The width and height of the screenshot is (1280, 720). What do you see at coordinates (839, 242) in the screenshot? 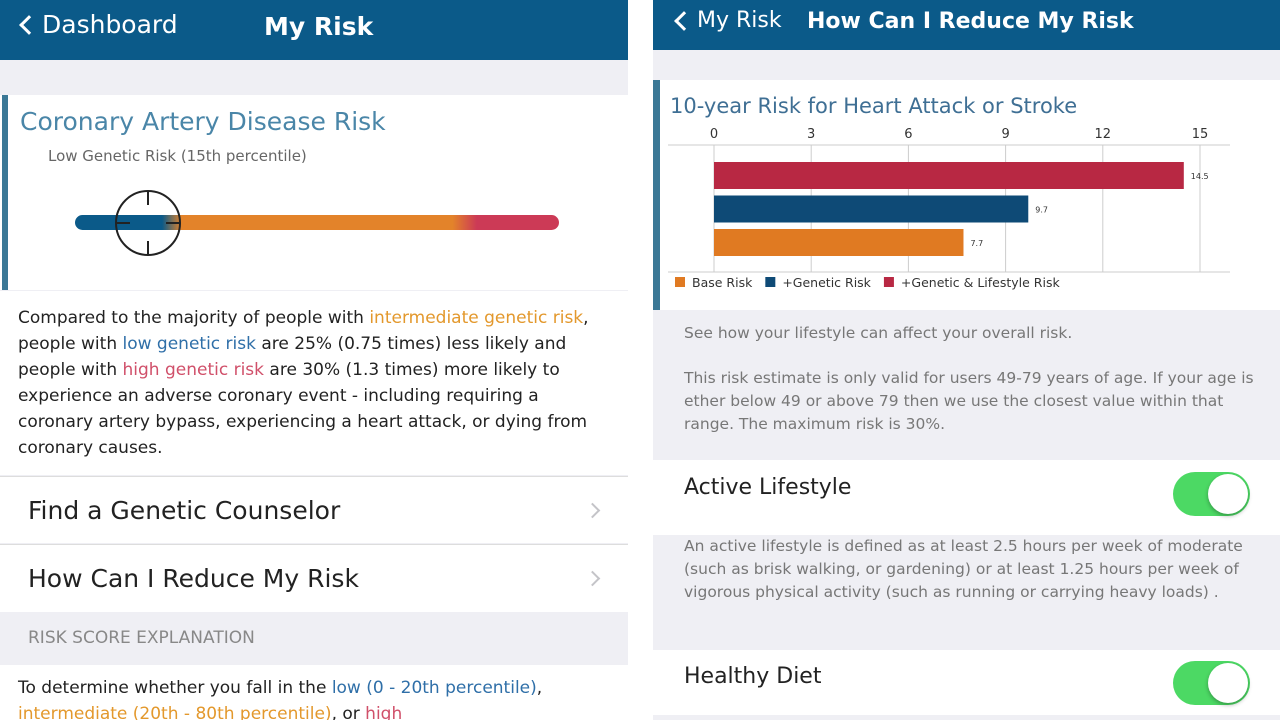
I see `bar-base-risk` at bounding box center [839, 242].